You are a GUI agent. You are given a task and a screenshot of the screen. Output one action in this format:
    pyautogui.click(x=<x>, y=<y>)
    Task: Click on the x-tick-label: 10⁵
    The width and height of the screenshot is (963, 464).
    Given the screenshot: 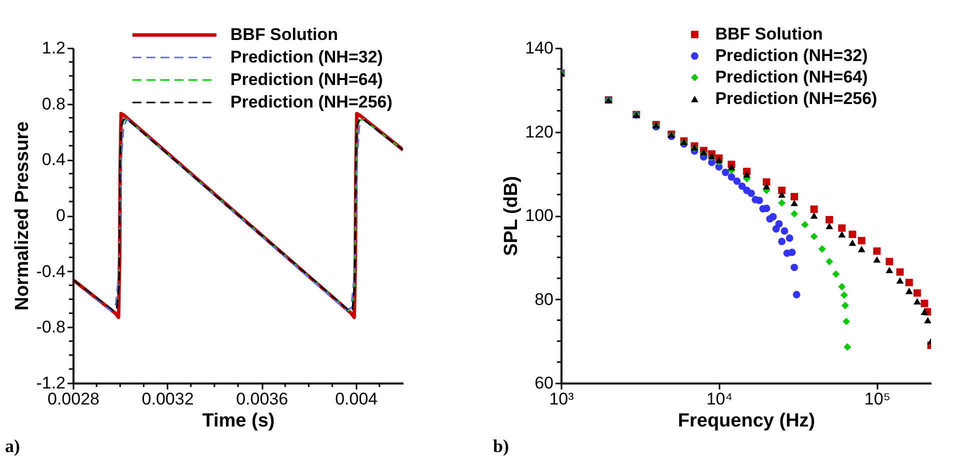 What is the action you would take?
    pyautogui.click(x=877, y=399)
    